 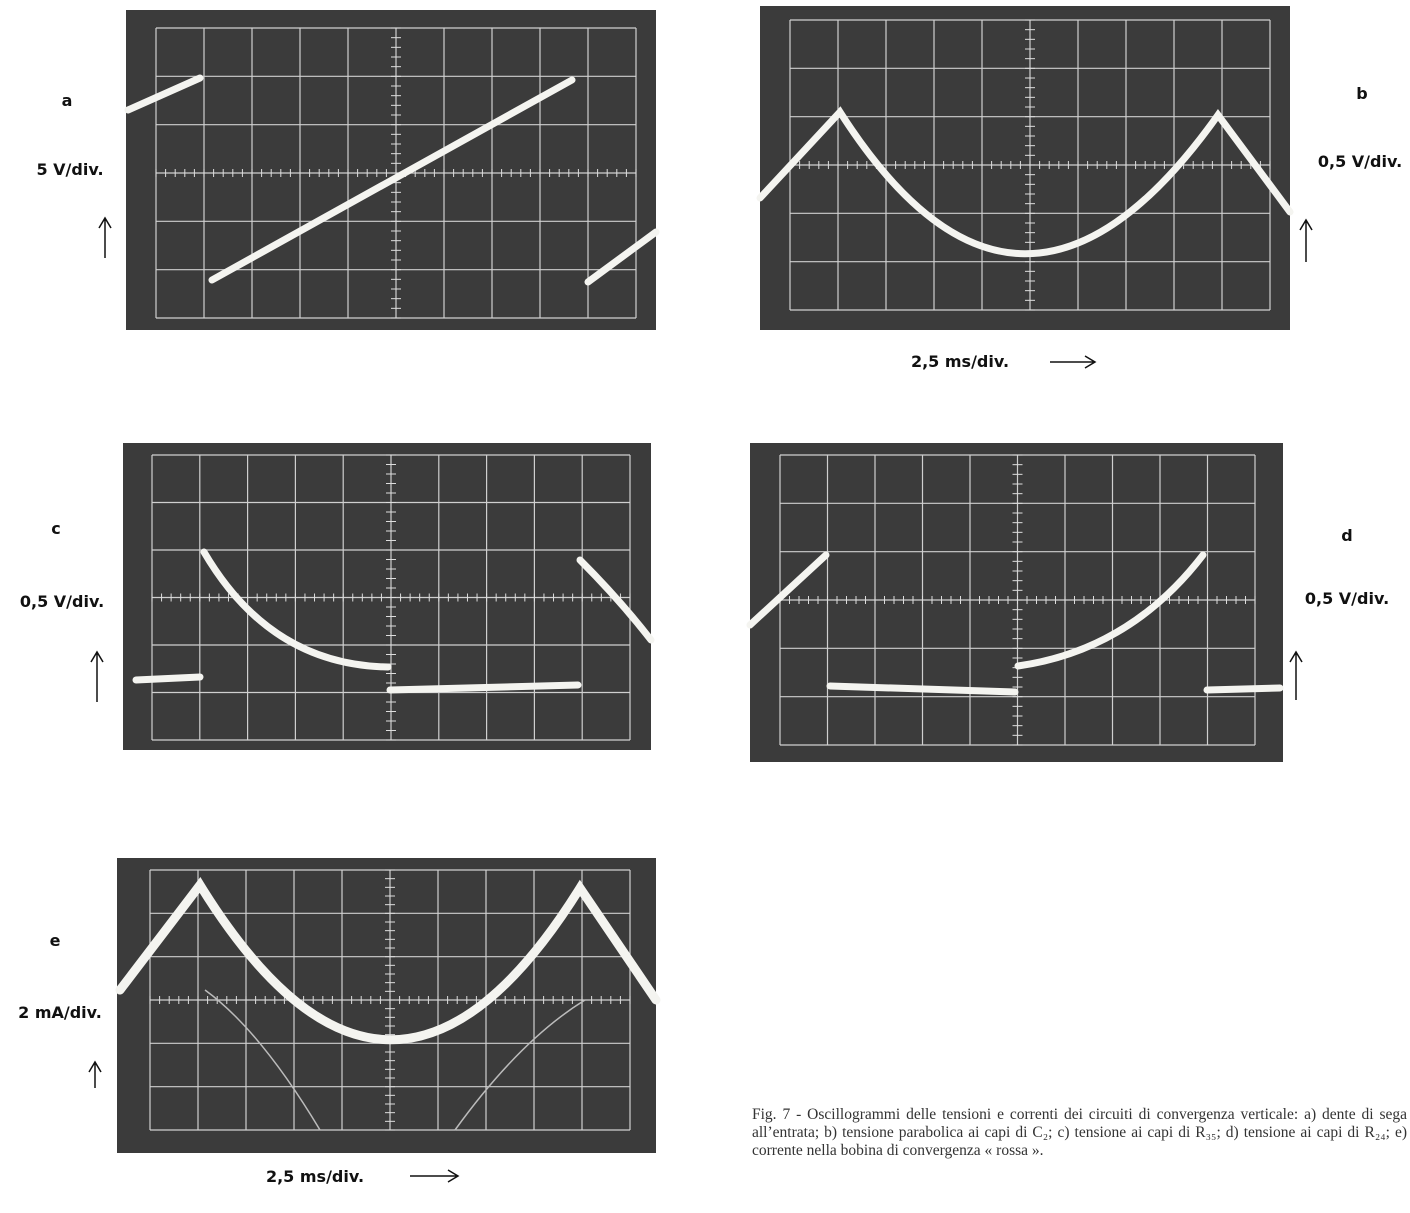 What do you see at coordinates (395, 1060) in the screenshot?
I see `trace-e-faint` at bounding box center [395, 1060].